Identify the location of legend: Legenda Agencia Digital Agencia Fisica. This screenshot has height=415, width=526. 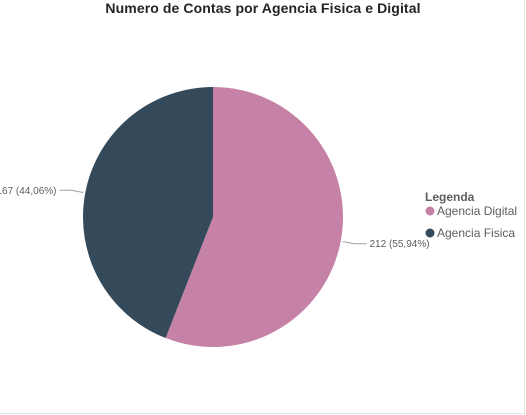
(471, 215).